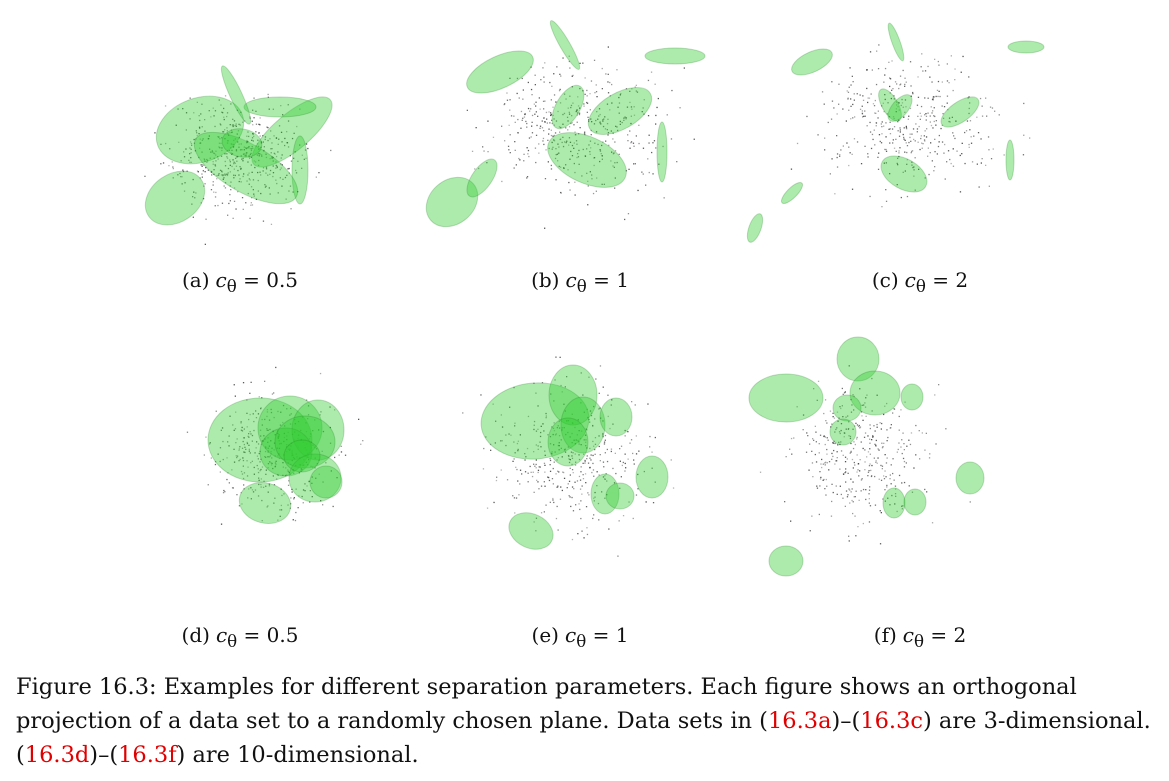  I want to click on subfigure-letter: (d), so click(195, 635).